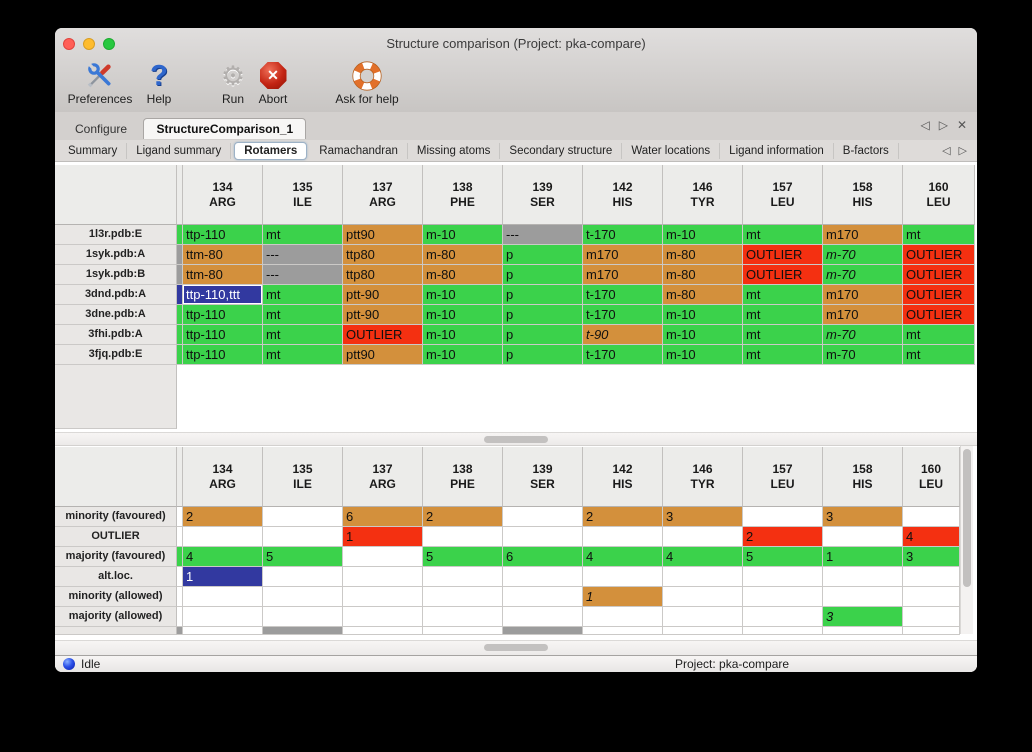 The image size is (1032, 752). Describe the element at coordinates (116, 631) in the screenshot. I see `count-row-label` at that location.